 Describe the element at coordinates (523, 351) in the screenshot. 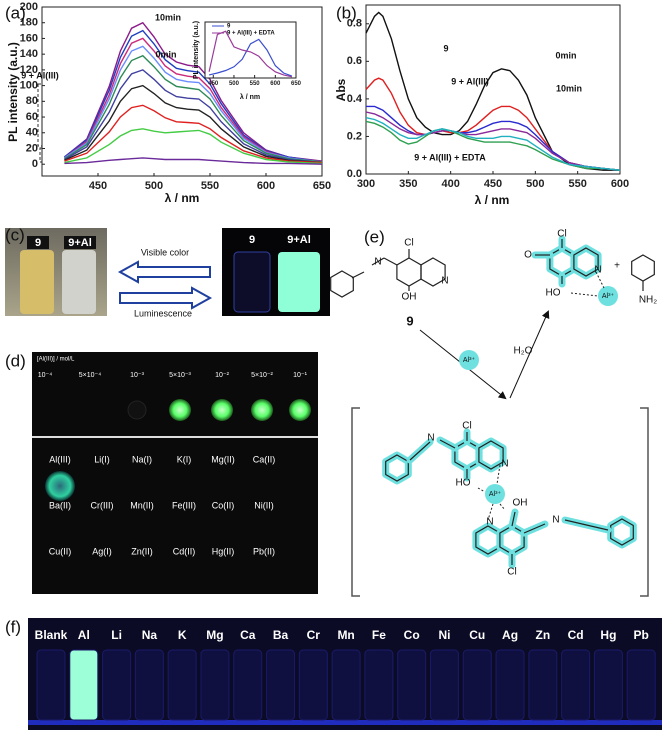

I see `atom-label: H₂O` at that location.